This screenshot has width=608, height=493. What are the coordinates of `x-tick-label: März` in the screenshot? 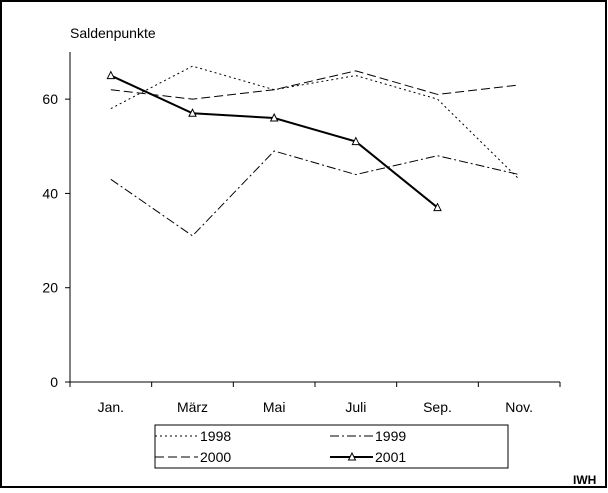 It's located at (192, 407).